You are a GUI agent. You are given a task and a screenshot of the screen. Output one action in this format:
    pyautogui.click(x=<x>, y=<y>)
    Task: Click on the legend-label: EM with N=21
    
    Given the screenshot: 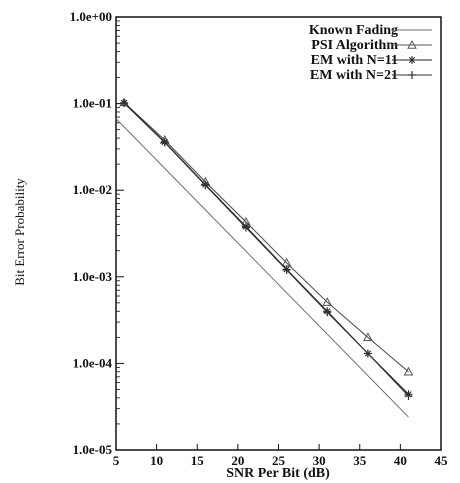 What is the action you would take?
    pyautogui.click(x=354, y=75)
    